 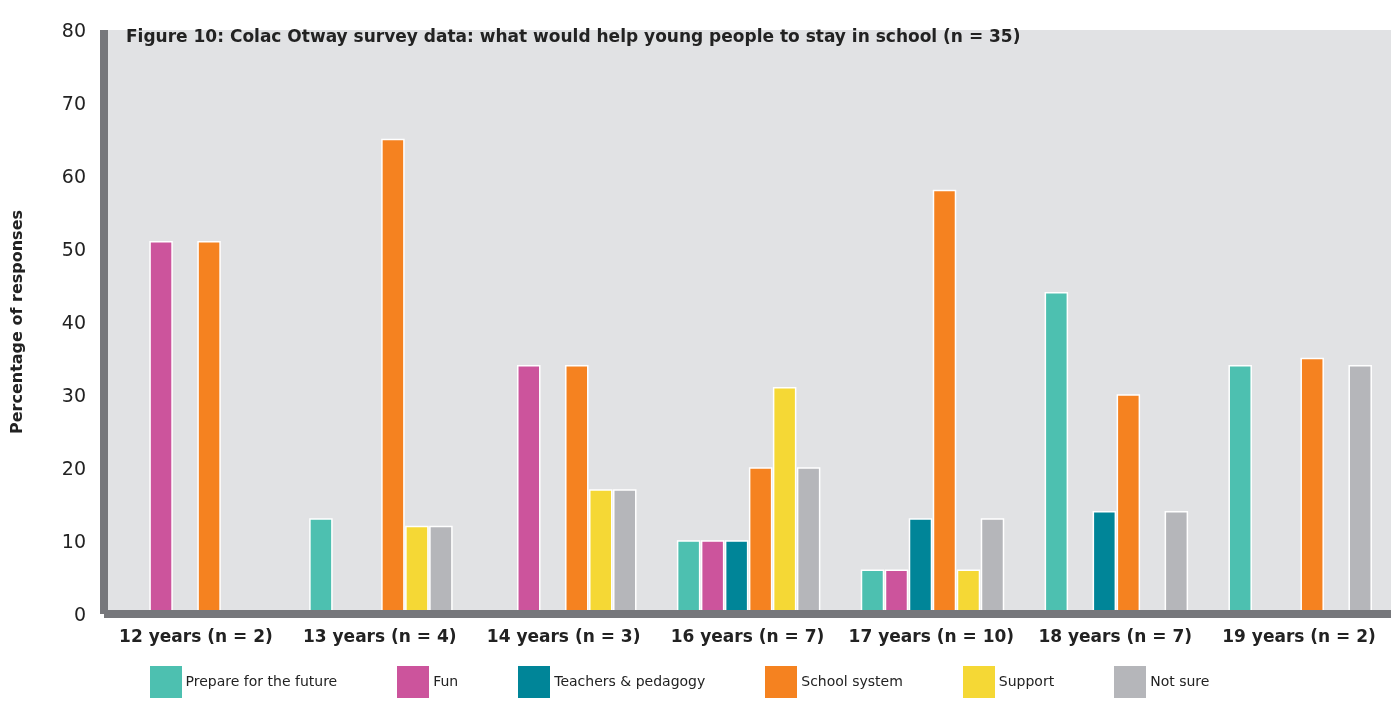 I want to click on x-tick-label: 13 years (n = 4), so click(x=379, y=636).